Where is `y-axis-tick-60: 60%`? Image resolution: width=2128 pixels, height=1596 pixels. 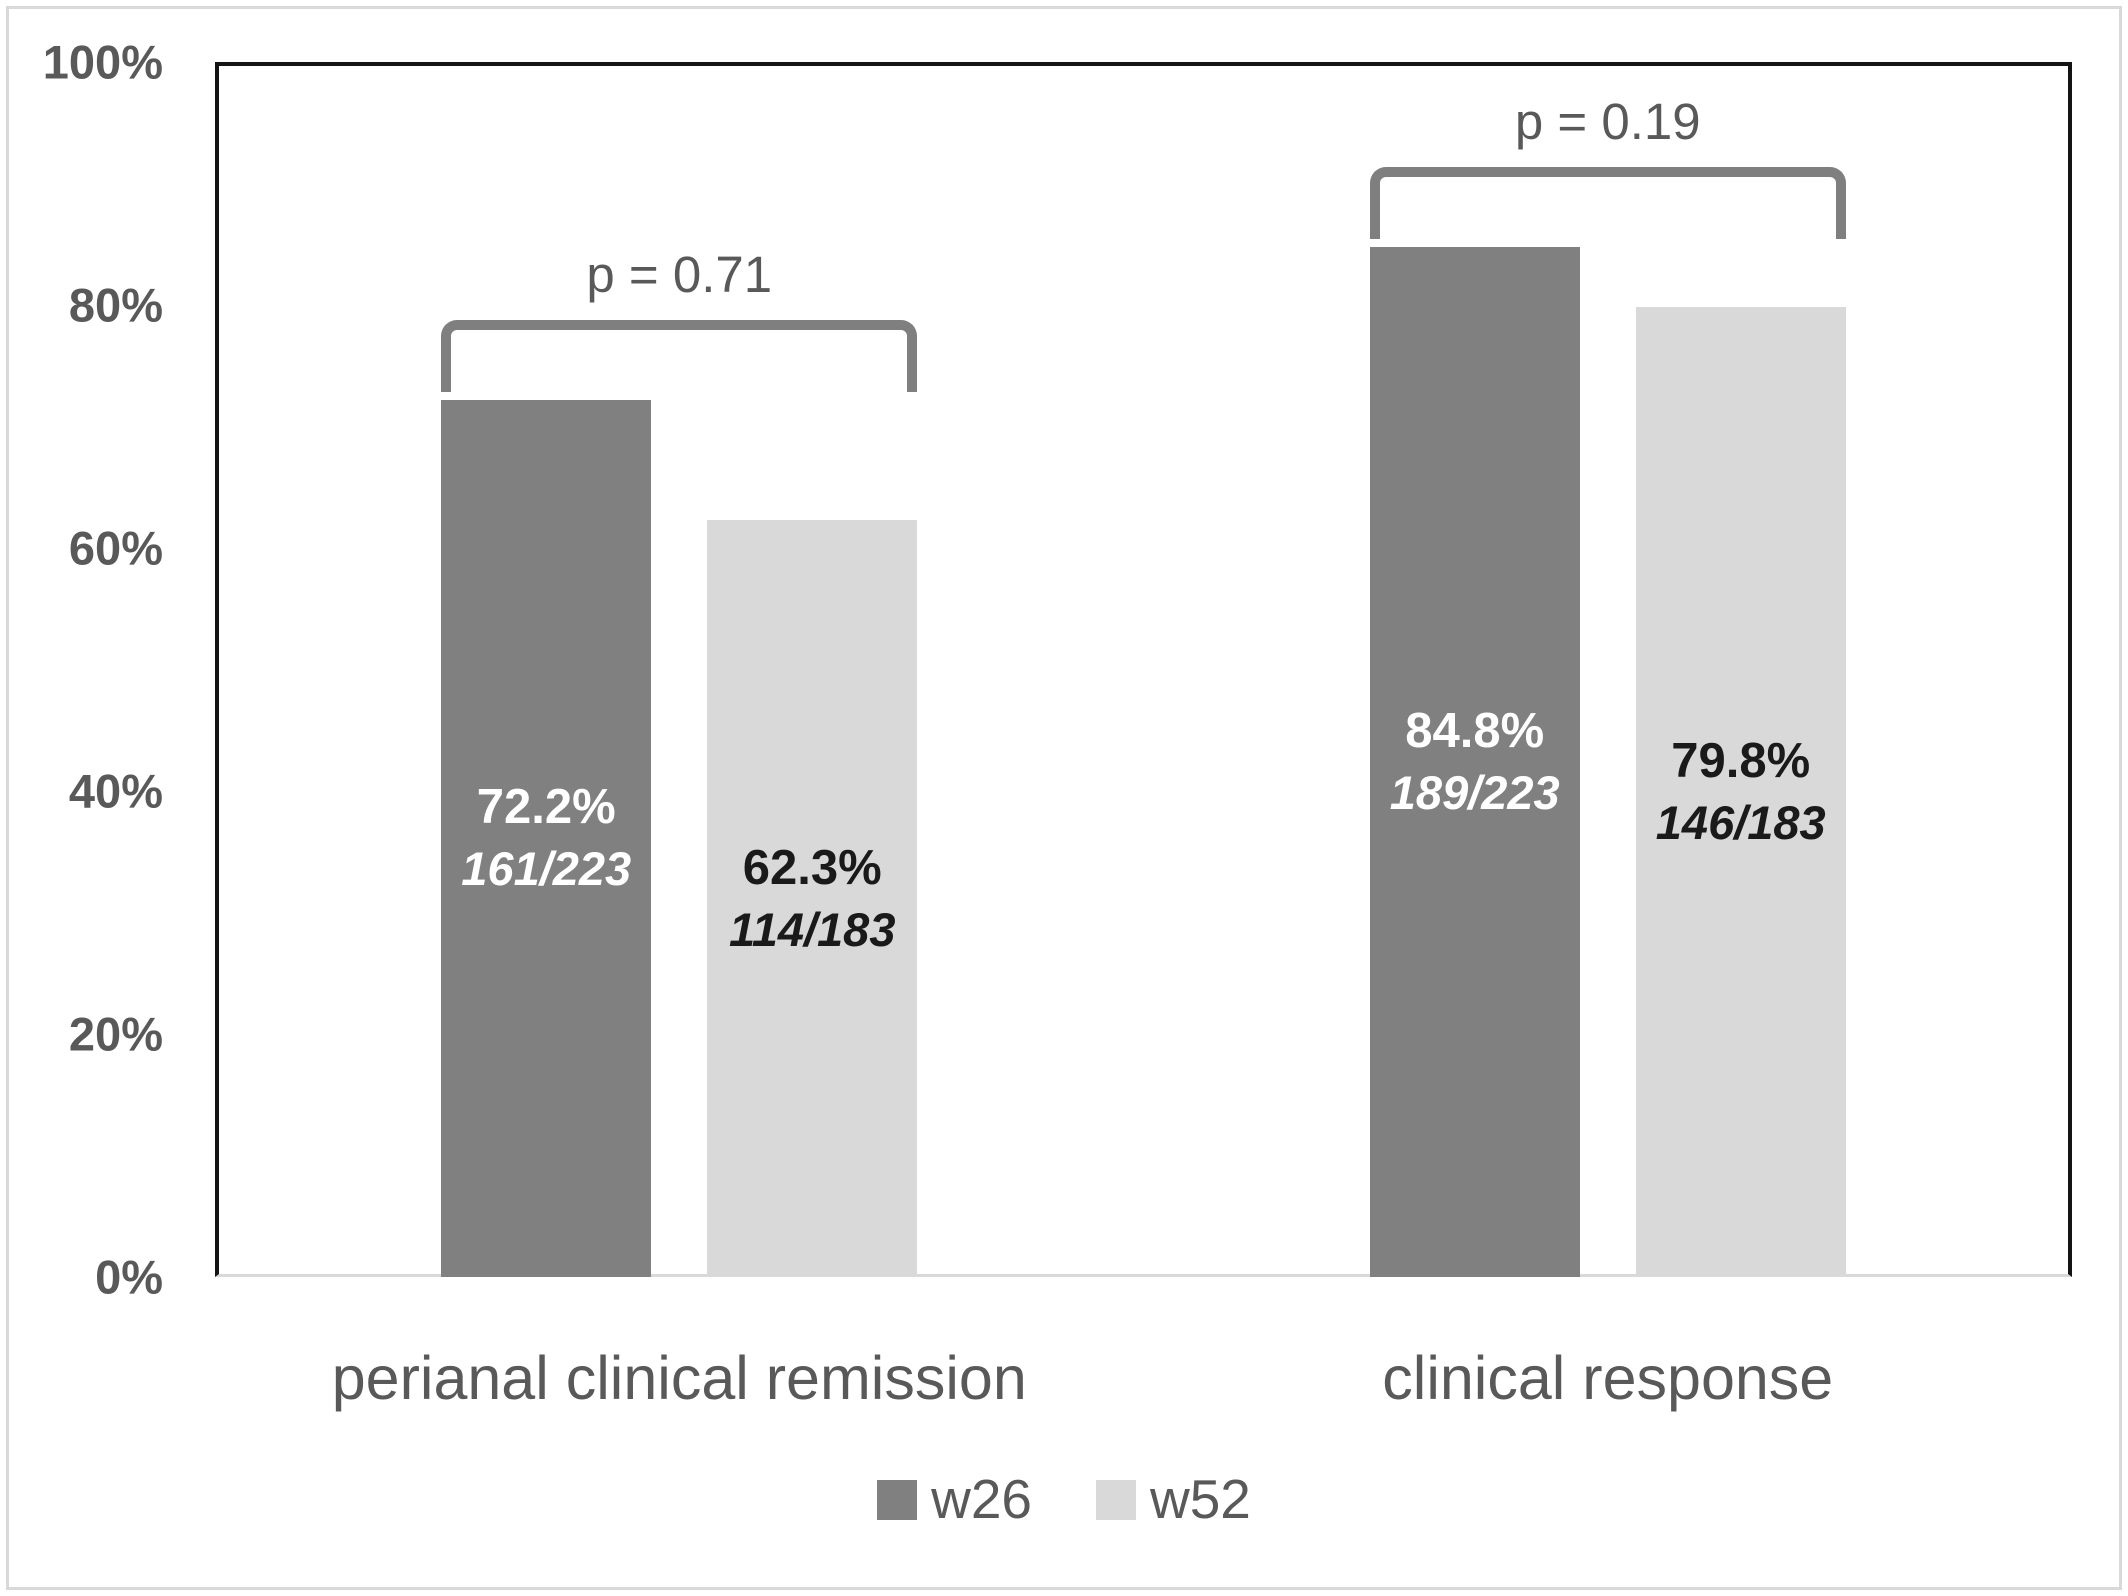
y-axis-tick-60: 60% is located at coordinates (115, 548).